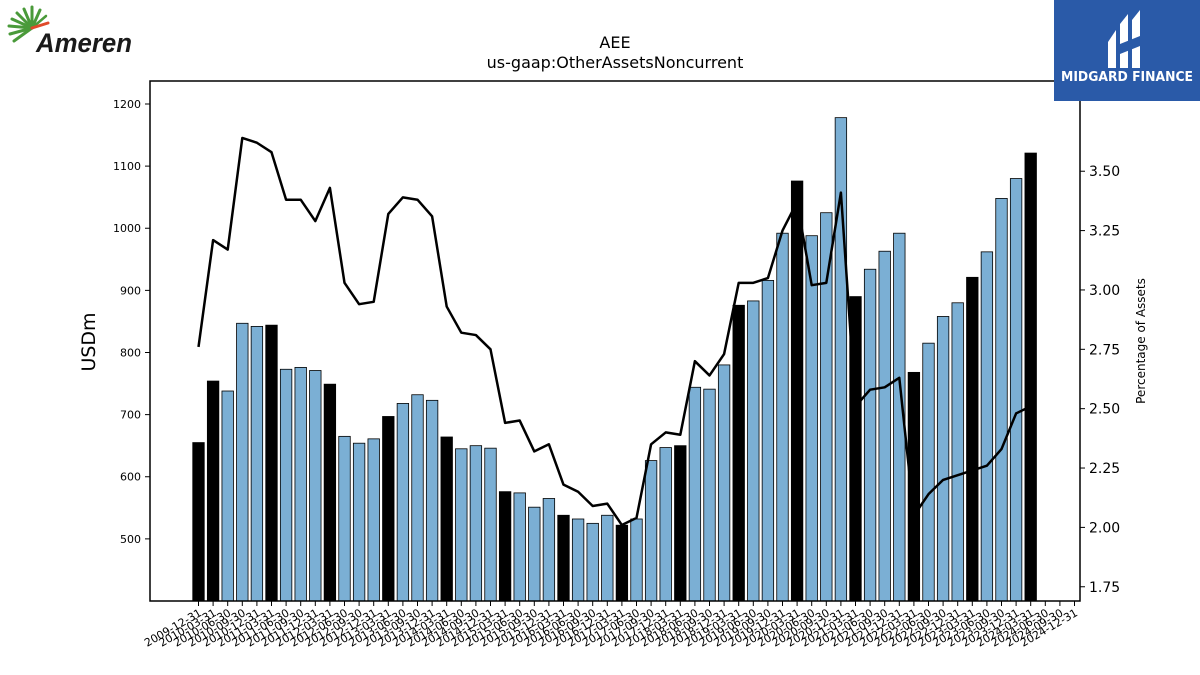  What do you see at coordinates (1104, 410) in the screenshot?
I see `right-axis-tick-label: 2.50` at bounding box center [1104, 410].